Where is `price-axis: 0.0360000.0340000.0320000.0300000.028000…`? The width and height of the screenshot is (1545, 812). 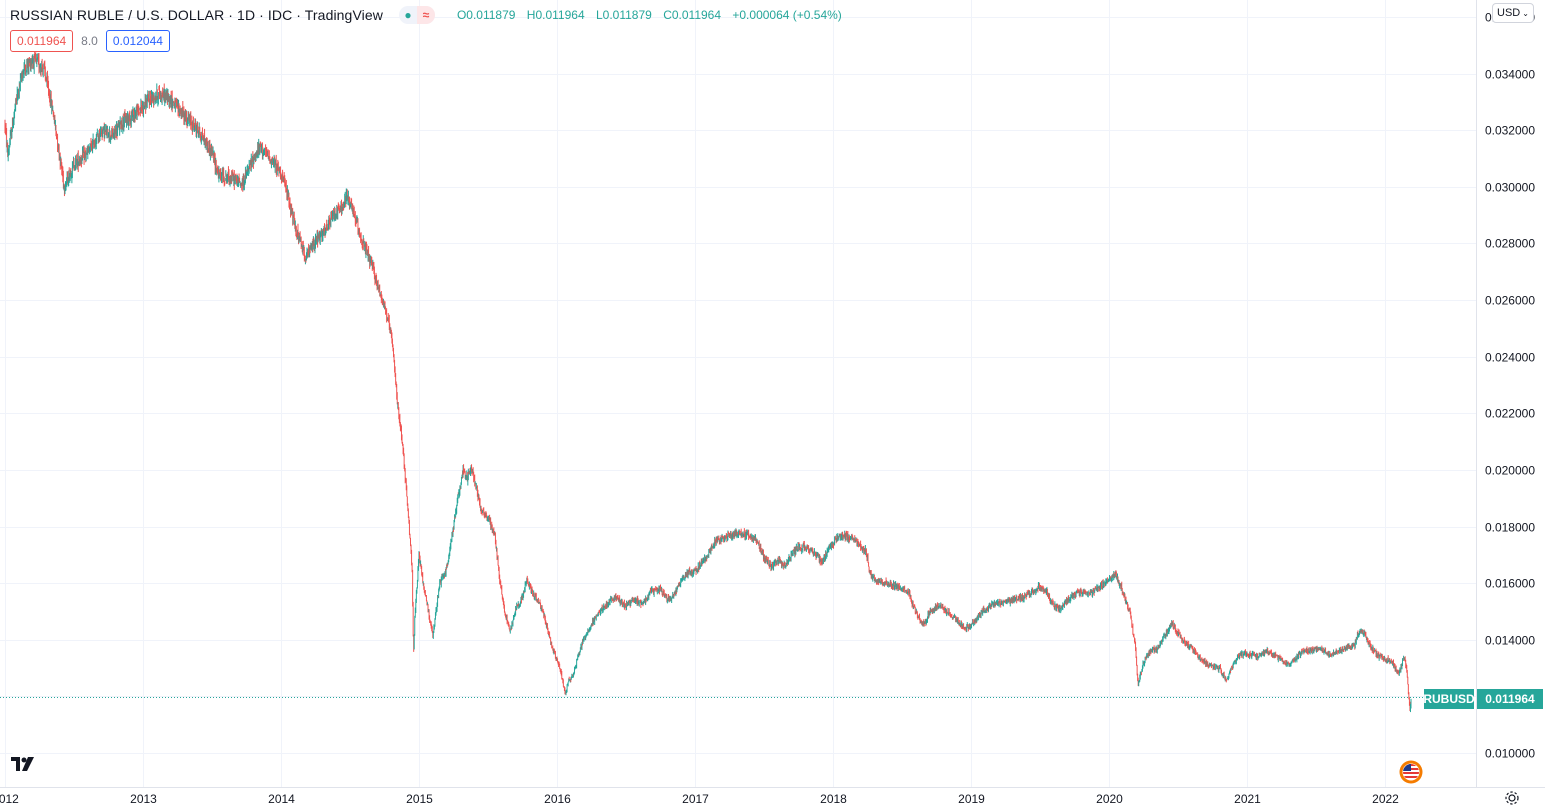
price-axis: 0.0360000.0340000.0320000.0300000.028000… is located at coordinates (1510, 386).